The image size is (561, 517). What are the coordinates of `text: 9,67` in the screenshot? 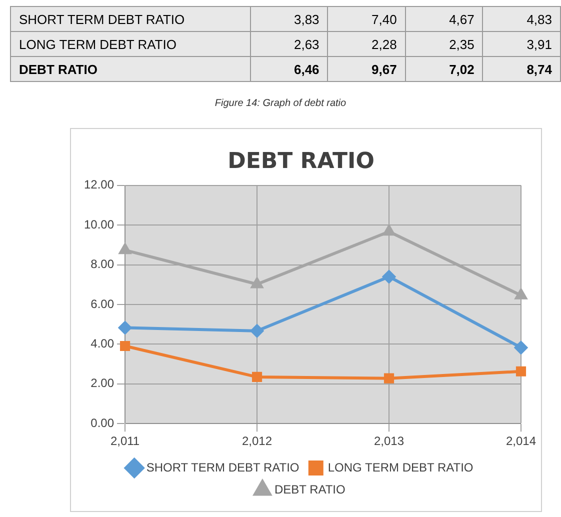 It's located at (367, 69).